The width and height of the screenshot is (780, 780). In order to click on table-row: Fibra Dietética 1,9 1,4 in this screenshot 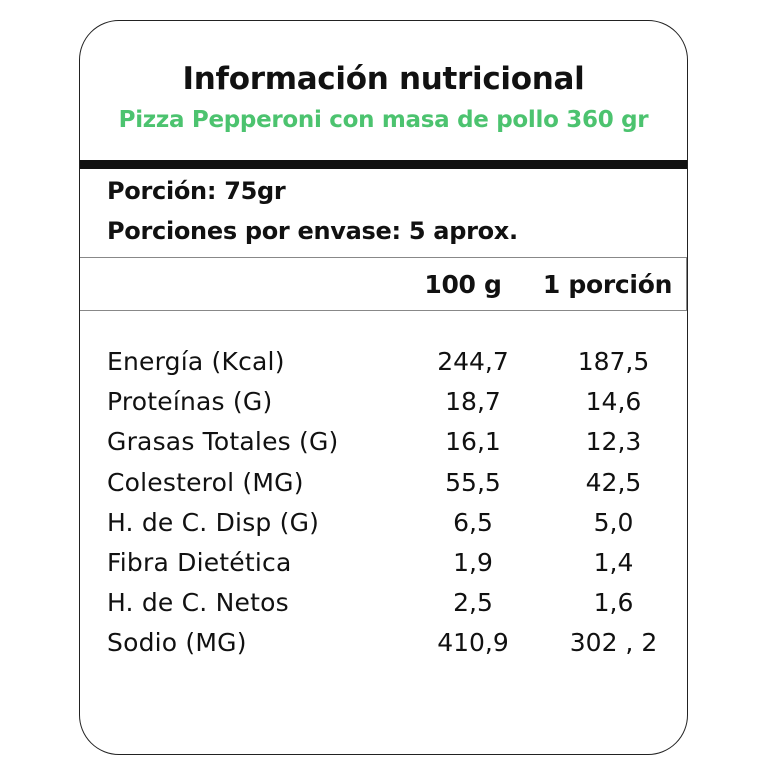, I will do `click(383, 568)`.